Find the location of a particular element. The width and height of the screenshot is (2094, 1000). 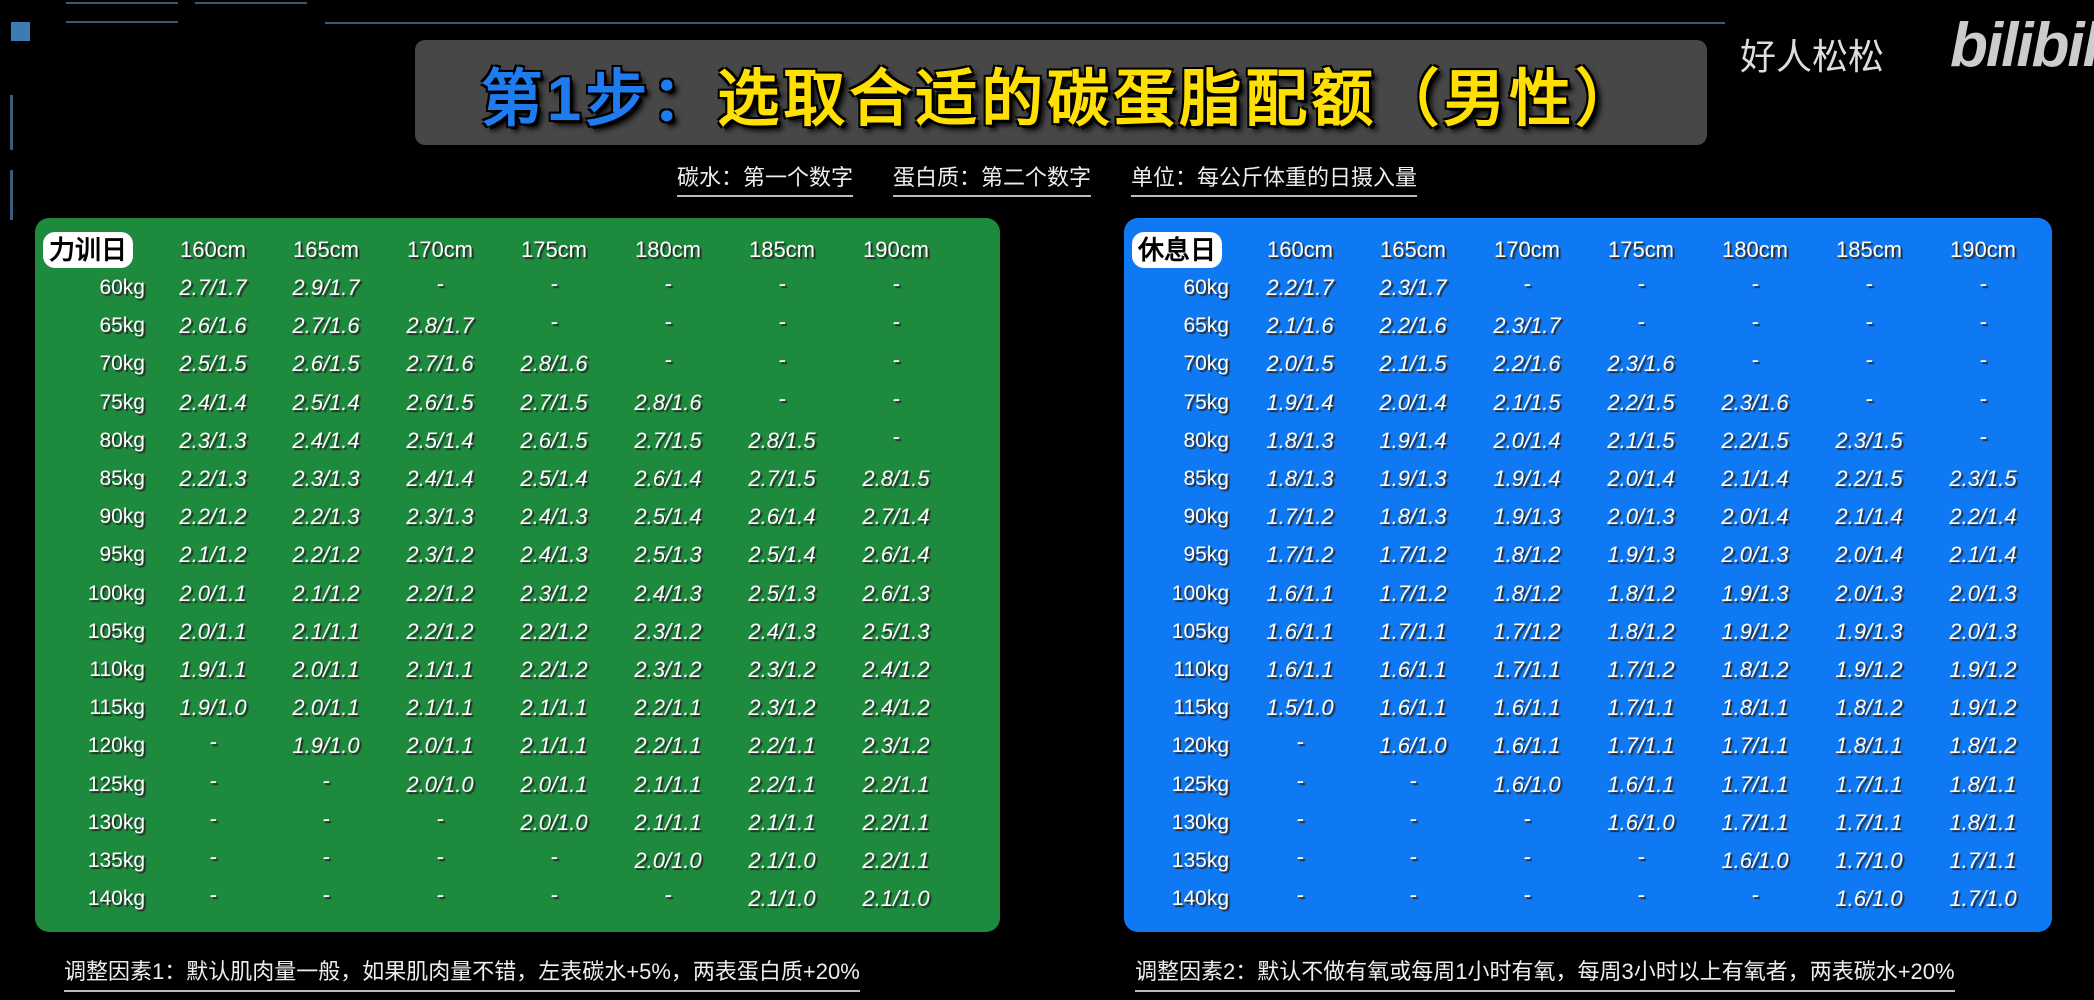

table-cell: 2.4/1.2 is located at coordinates (896, 708).